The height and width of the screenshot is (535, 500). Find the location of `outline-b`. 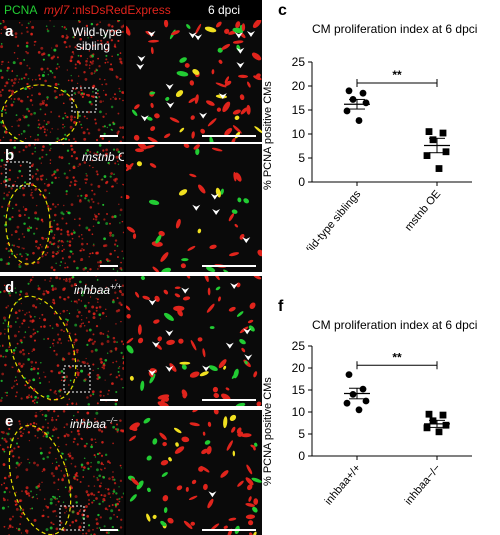

outline-b is located at coordinates (61, 214).